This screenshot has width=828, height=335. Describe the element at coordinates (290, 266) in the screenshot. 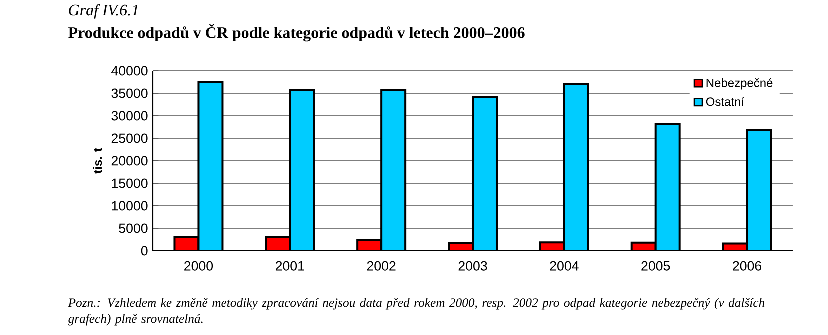

I see `x-tick-label: 2001` at that location.